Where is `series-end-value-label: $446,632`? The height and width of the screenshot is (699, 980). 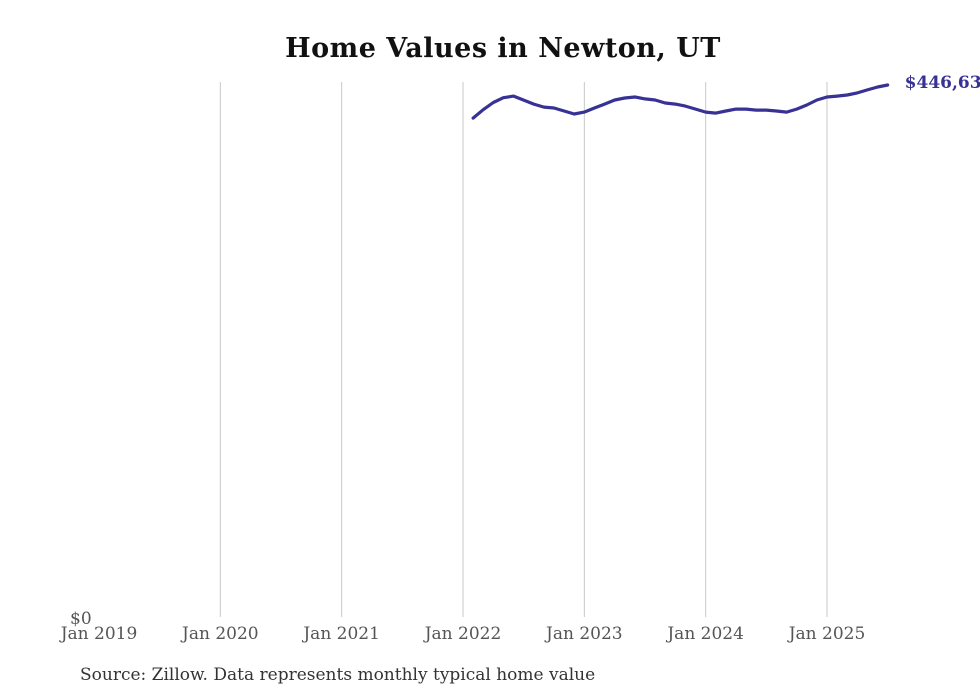
series-end-value-label: $446,632 is located at coordinates (942, 83).